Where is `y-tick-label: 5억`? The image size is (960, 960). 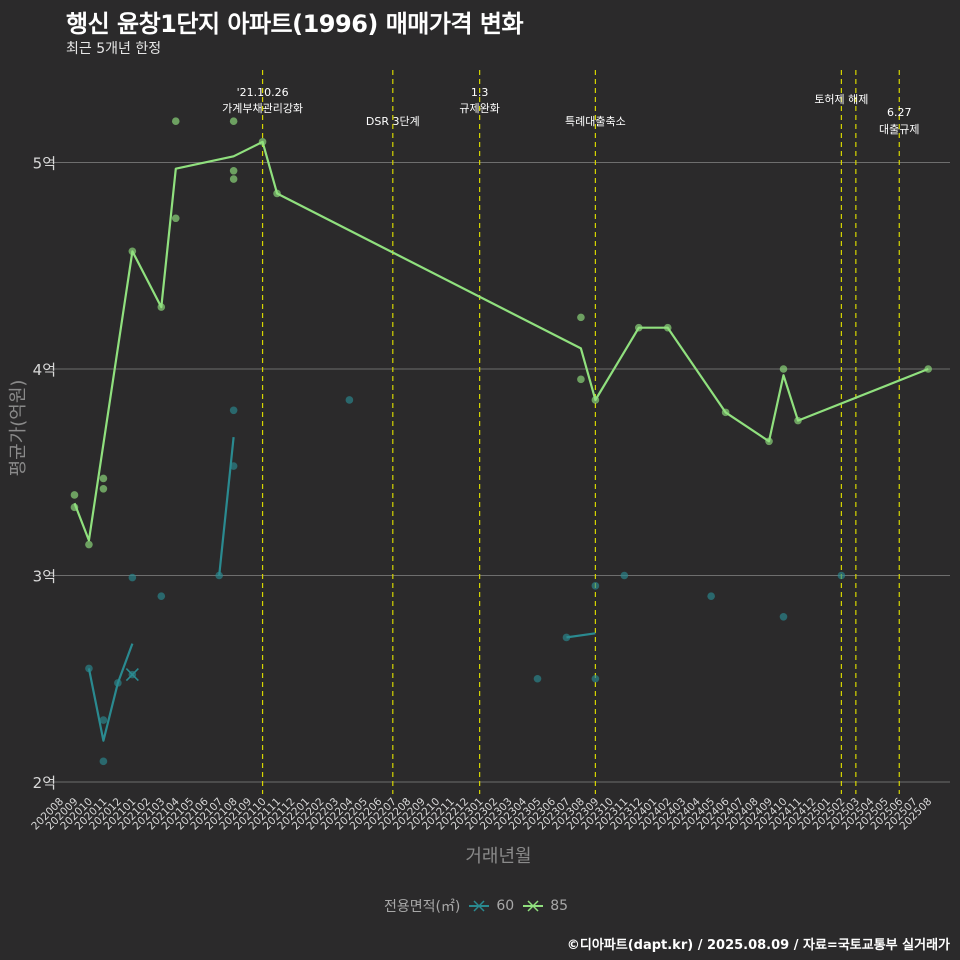 y-tick-label: 5억 is located at coordinates (44, 164).